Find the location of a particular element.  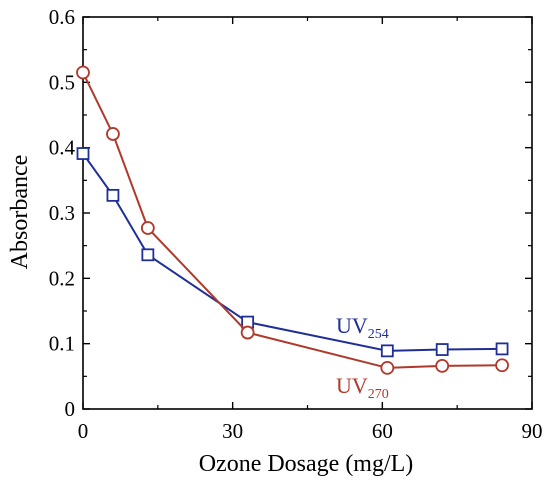

x-tick-label: 30 is located at coordinates (232, 431).